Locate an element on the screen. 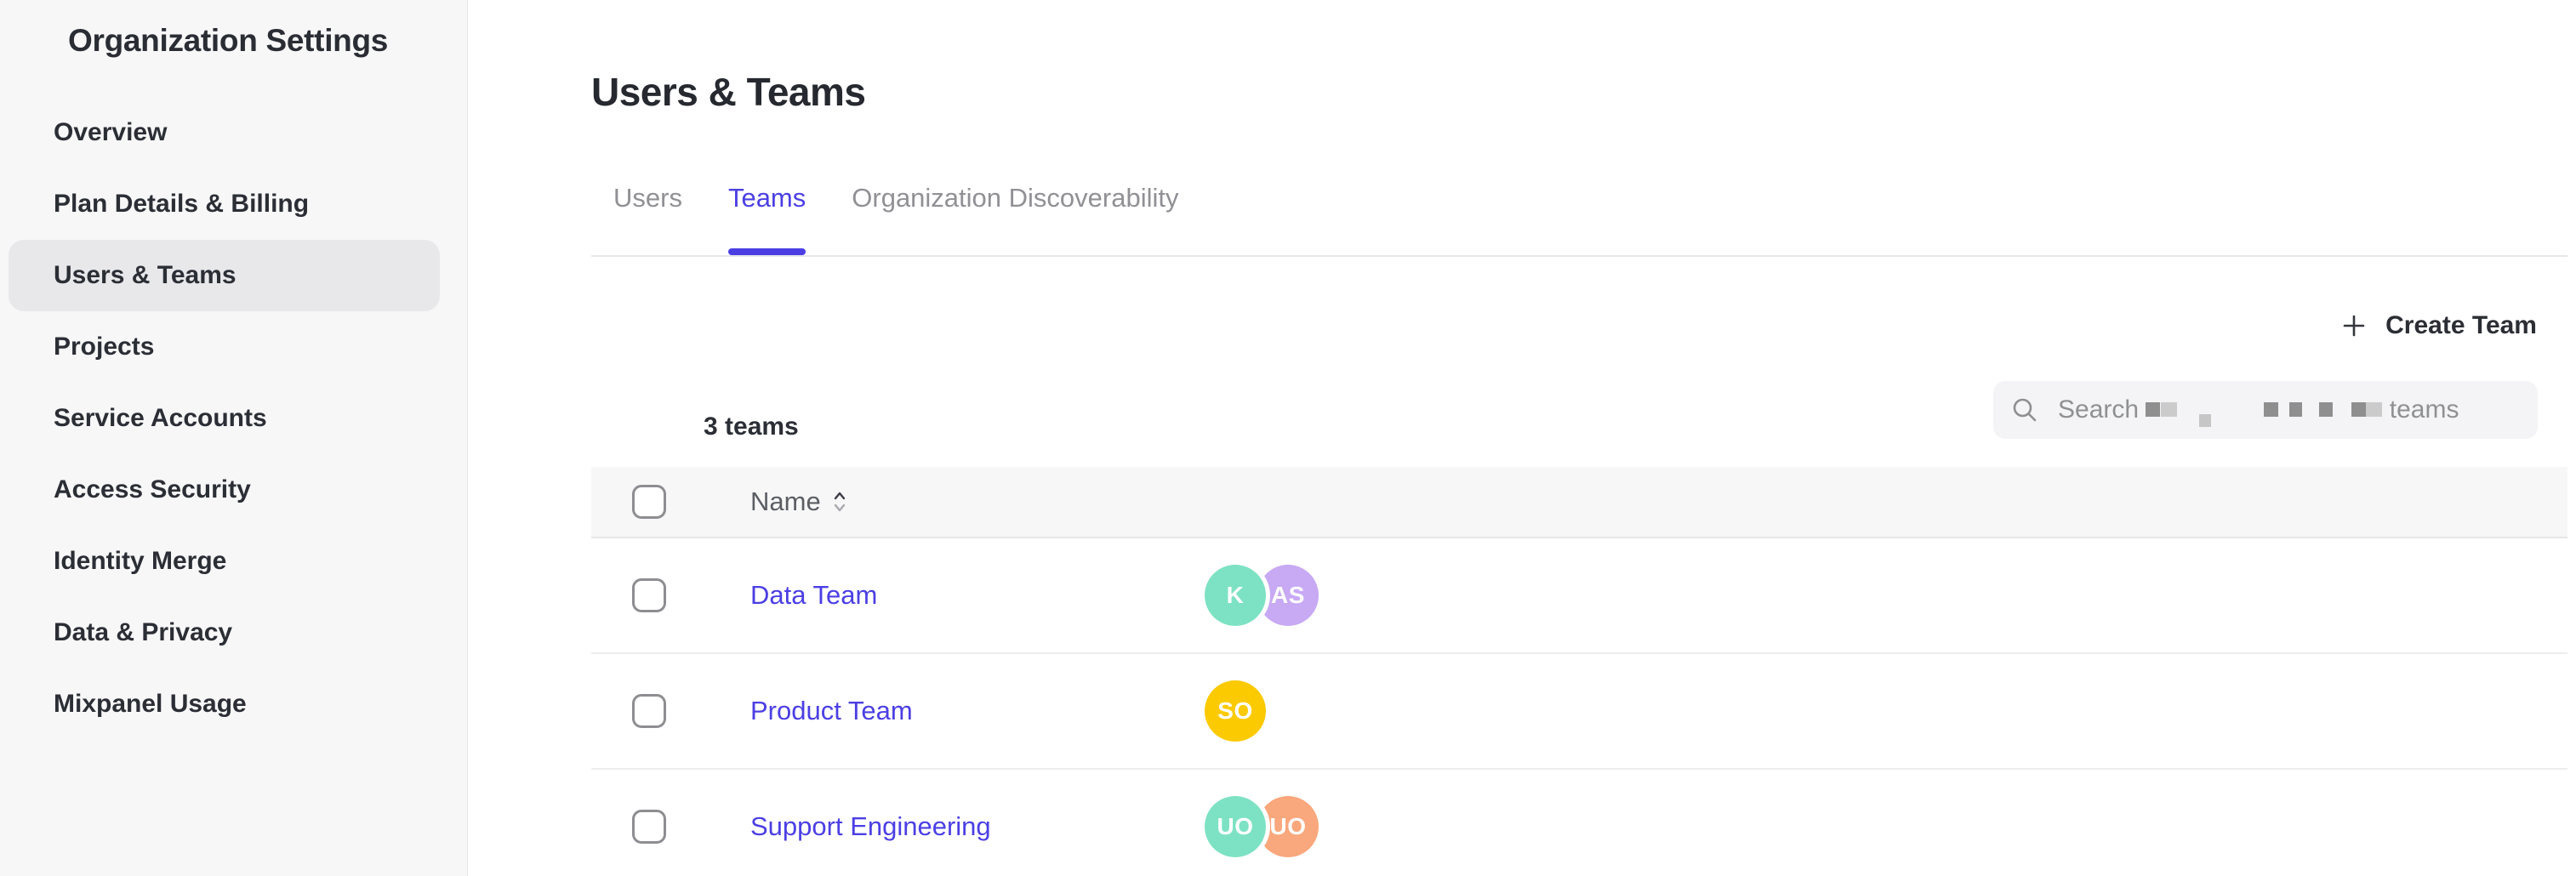 Image resolution: width=2576 pixels, height=876 pixels. sidebar-title: Organization Settings is located at coordinates (229, 40).